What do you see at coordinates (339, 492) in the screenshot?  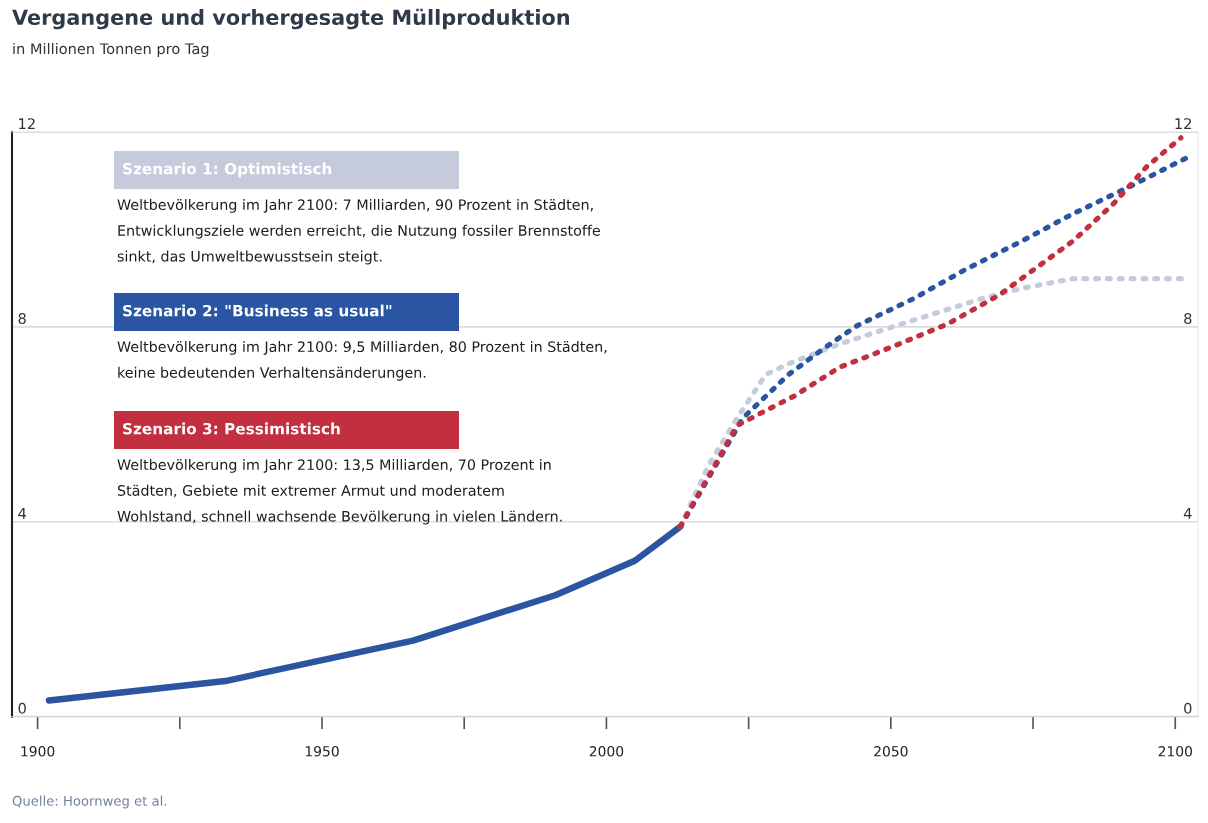 I see `annotation: Weltbevölkerung im Jahr 2100: 13,5 Milliarden, 70 Prozent in Städten, Gebiete mit extremer Armut und moderatem Wohlstand, schnell wachsende Bevölkerung in vielen Ländern.` at bounding box center [339, 492].